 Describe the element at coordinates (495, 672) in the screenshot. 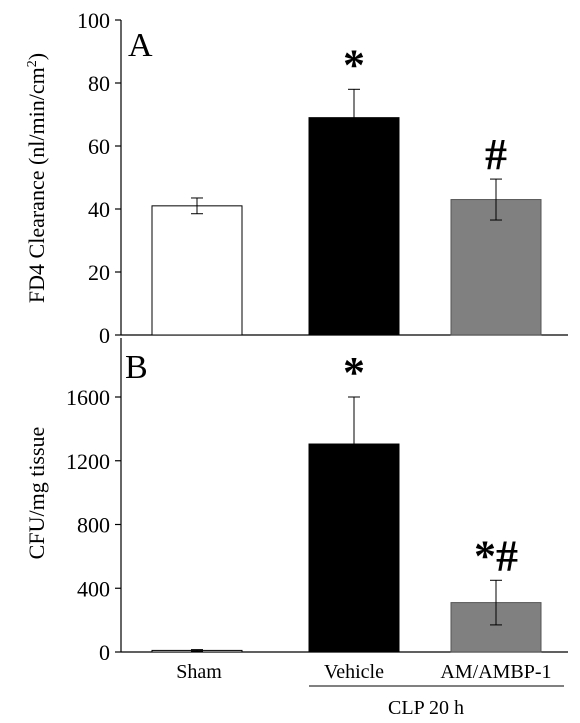

I see `x-category-label: AM/AMBP-1` at that location.